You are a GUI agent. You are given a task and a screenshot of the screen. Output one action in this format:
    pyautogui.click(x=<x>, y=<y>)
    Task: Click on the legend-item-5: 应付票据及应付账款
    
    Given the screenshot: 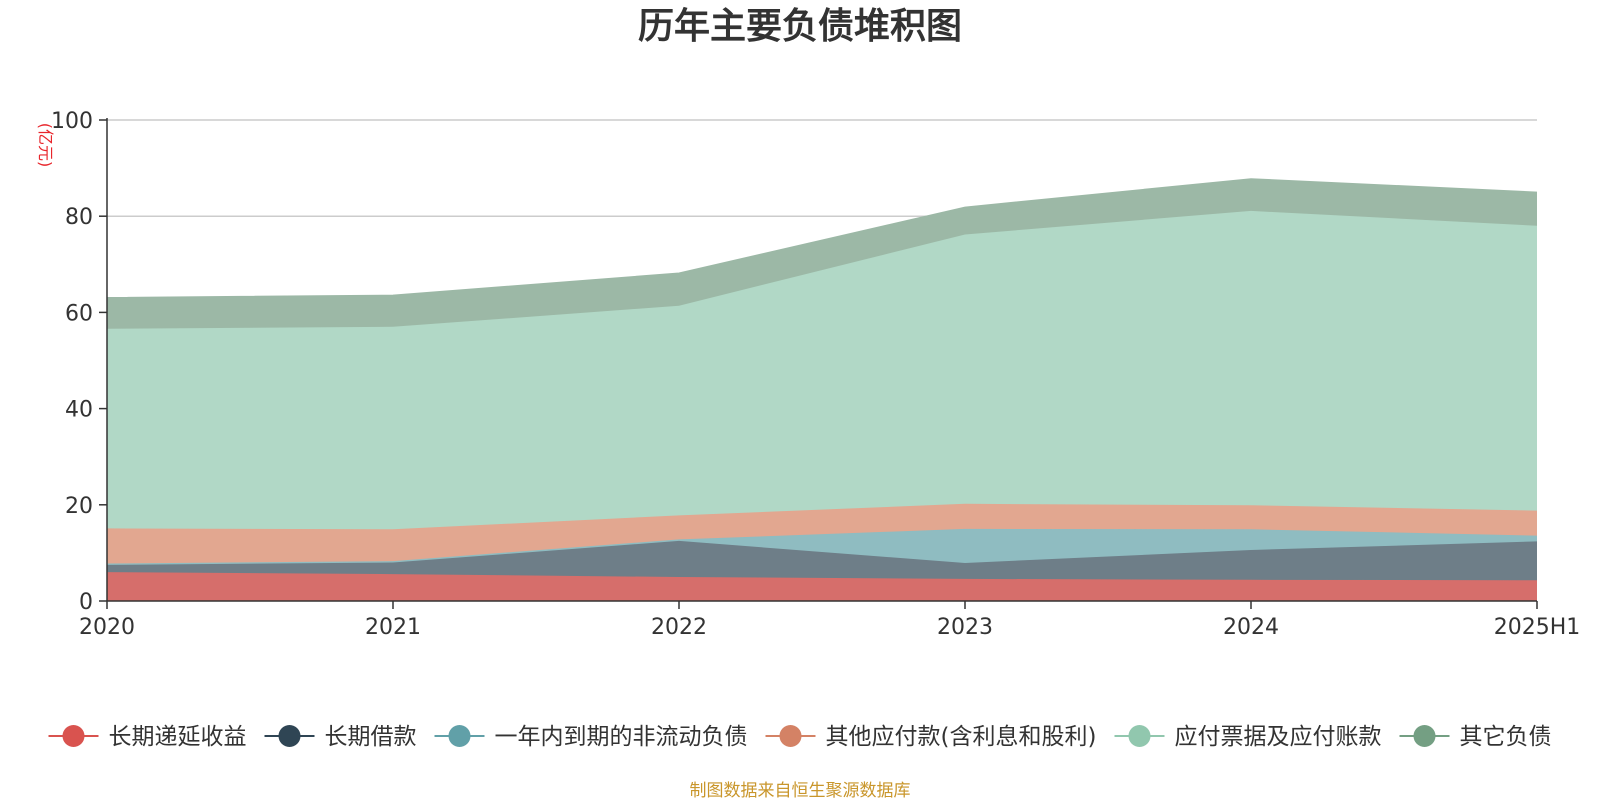 What is the action you would take?
    pyautogui.click(x=1248, y=737)
    